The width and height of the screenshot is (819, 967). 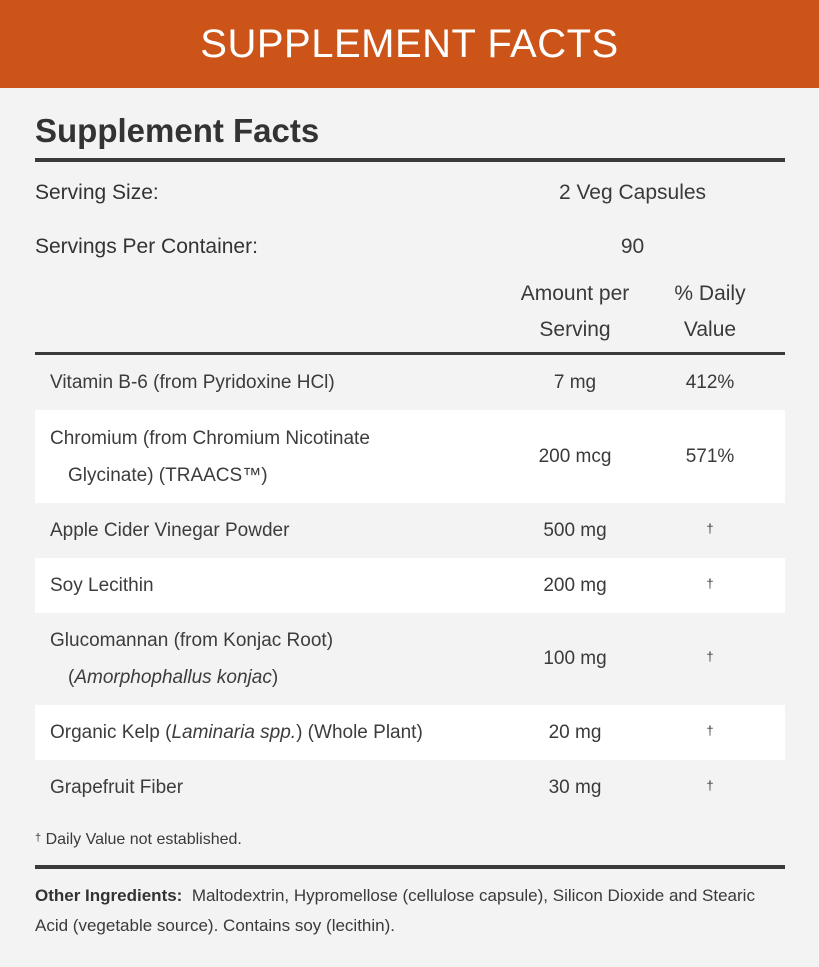 What do you see at coordinates (575, 329) in the screenshot?
I see `amount-header-line2: Serving` at bounding box center [575, 329].